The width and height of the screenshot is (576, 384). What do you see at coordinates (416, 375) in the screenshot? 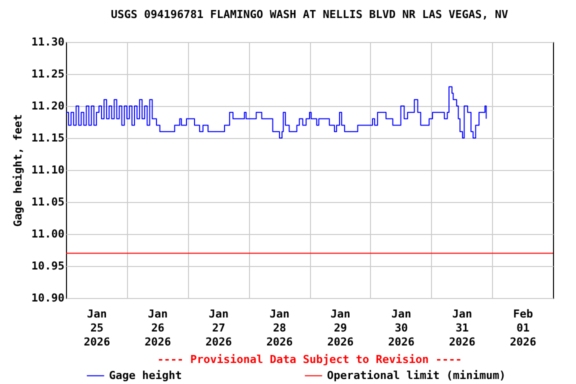
I see `legend-label: Operational limit (minimum)` at bounding box center [416, 375].